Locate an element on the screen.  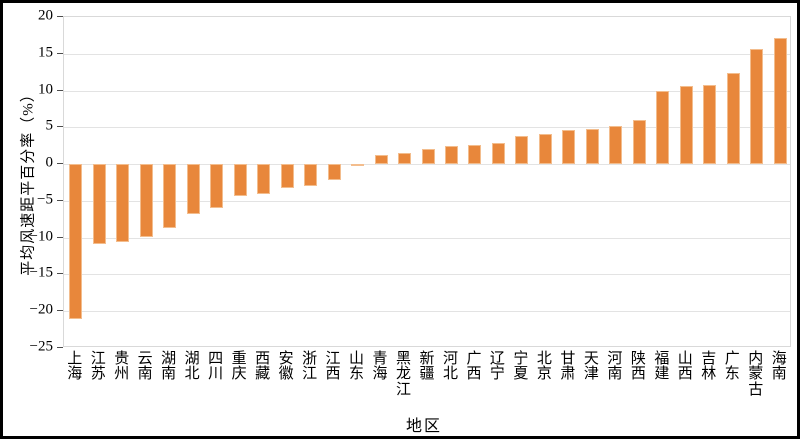
y-tick-label: 0 is located at coordinates (49, 162).